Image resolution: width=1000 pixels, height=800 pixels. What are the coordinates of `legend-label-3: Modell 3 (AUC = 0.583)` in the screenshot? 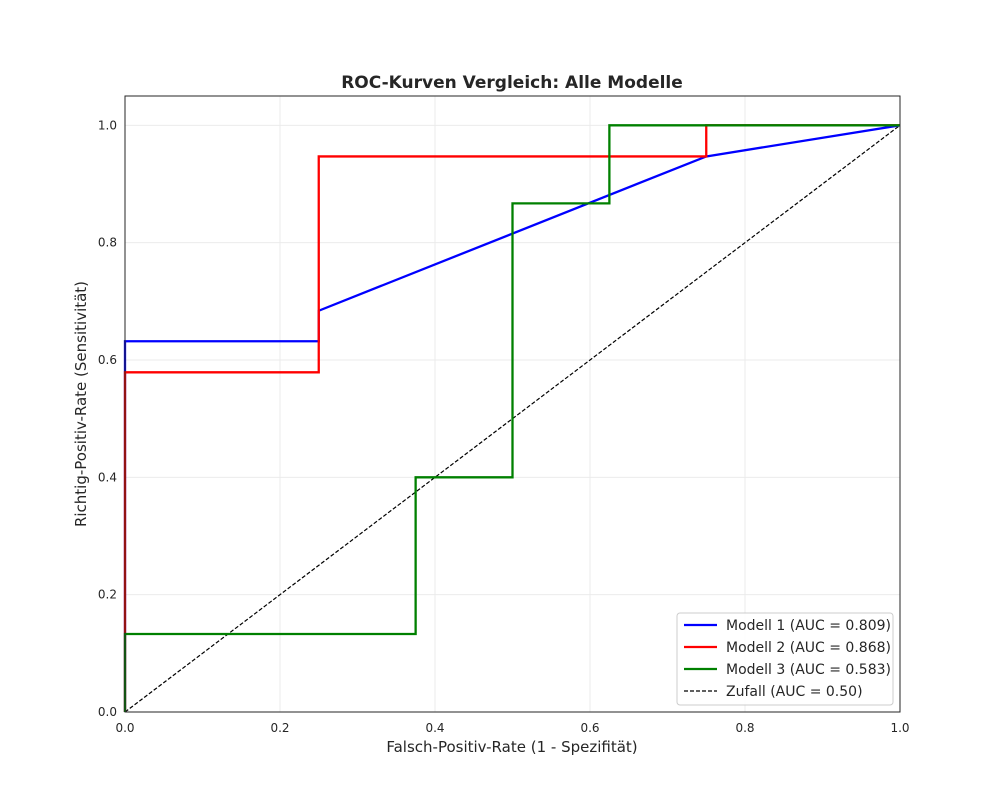 It's located at (808, 670).